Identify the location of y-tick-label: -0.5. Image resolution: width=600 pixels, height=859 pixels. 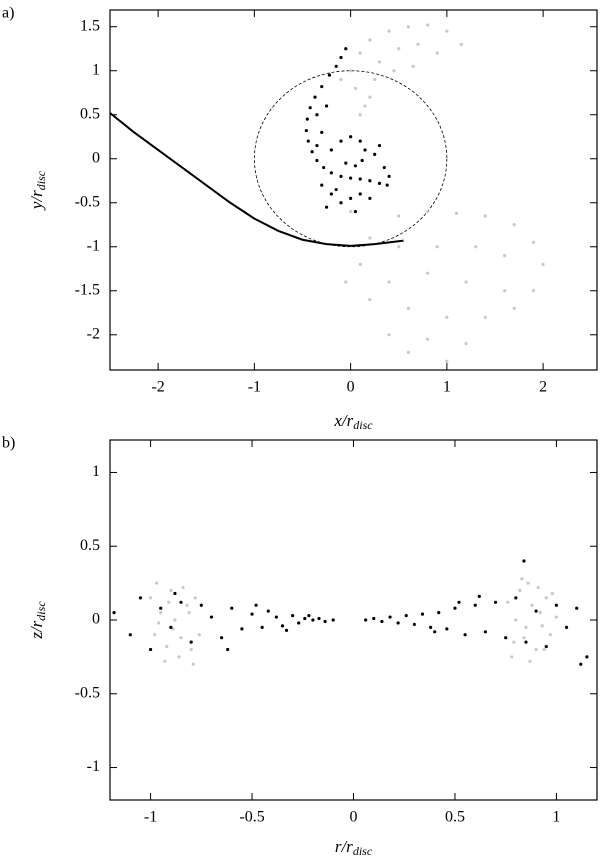
(87, 692).